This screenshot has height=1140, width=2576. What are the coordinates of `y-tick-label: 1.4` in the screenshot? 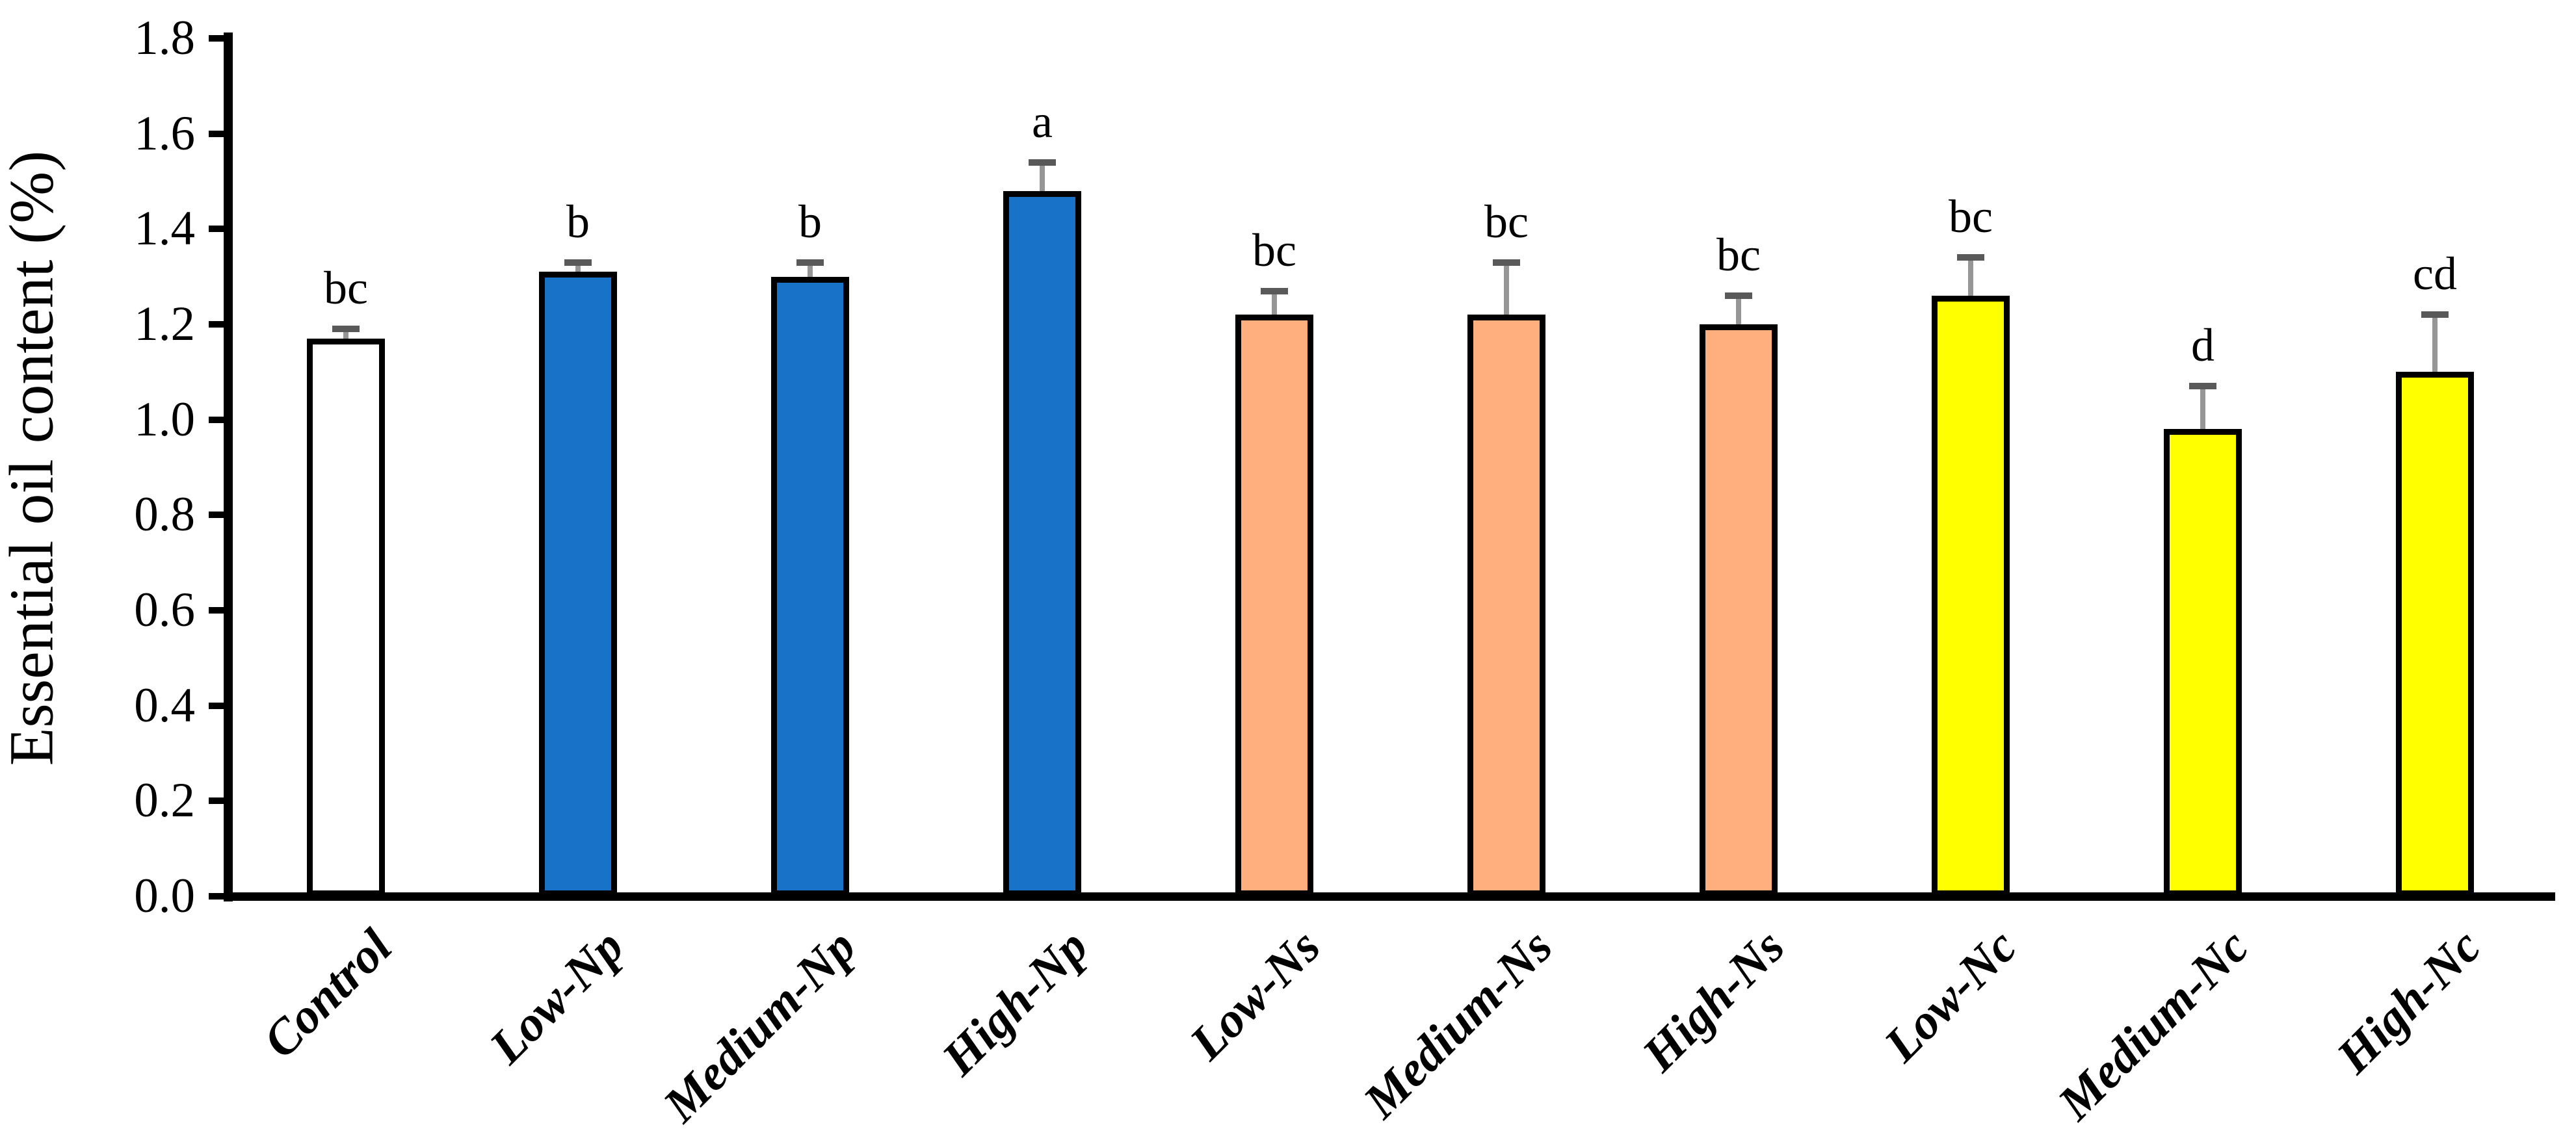 It's located at (164, 228).